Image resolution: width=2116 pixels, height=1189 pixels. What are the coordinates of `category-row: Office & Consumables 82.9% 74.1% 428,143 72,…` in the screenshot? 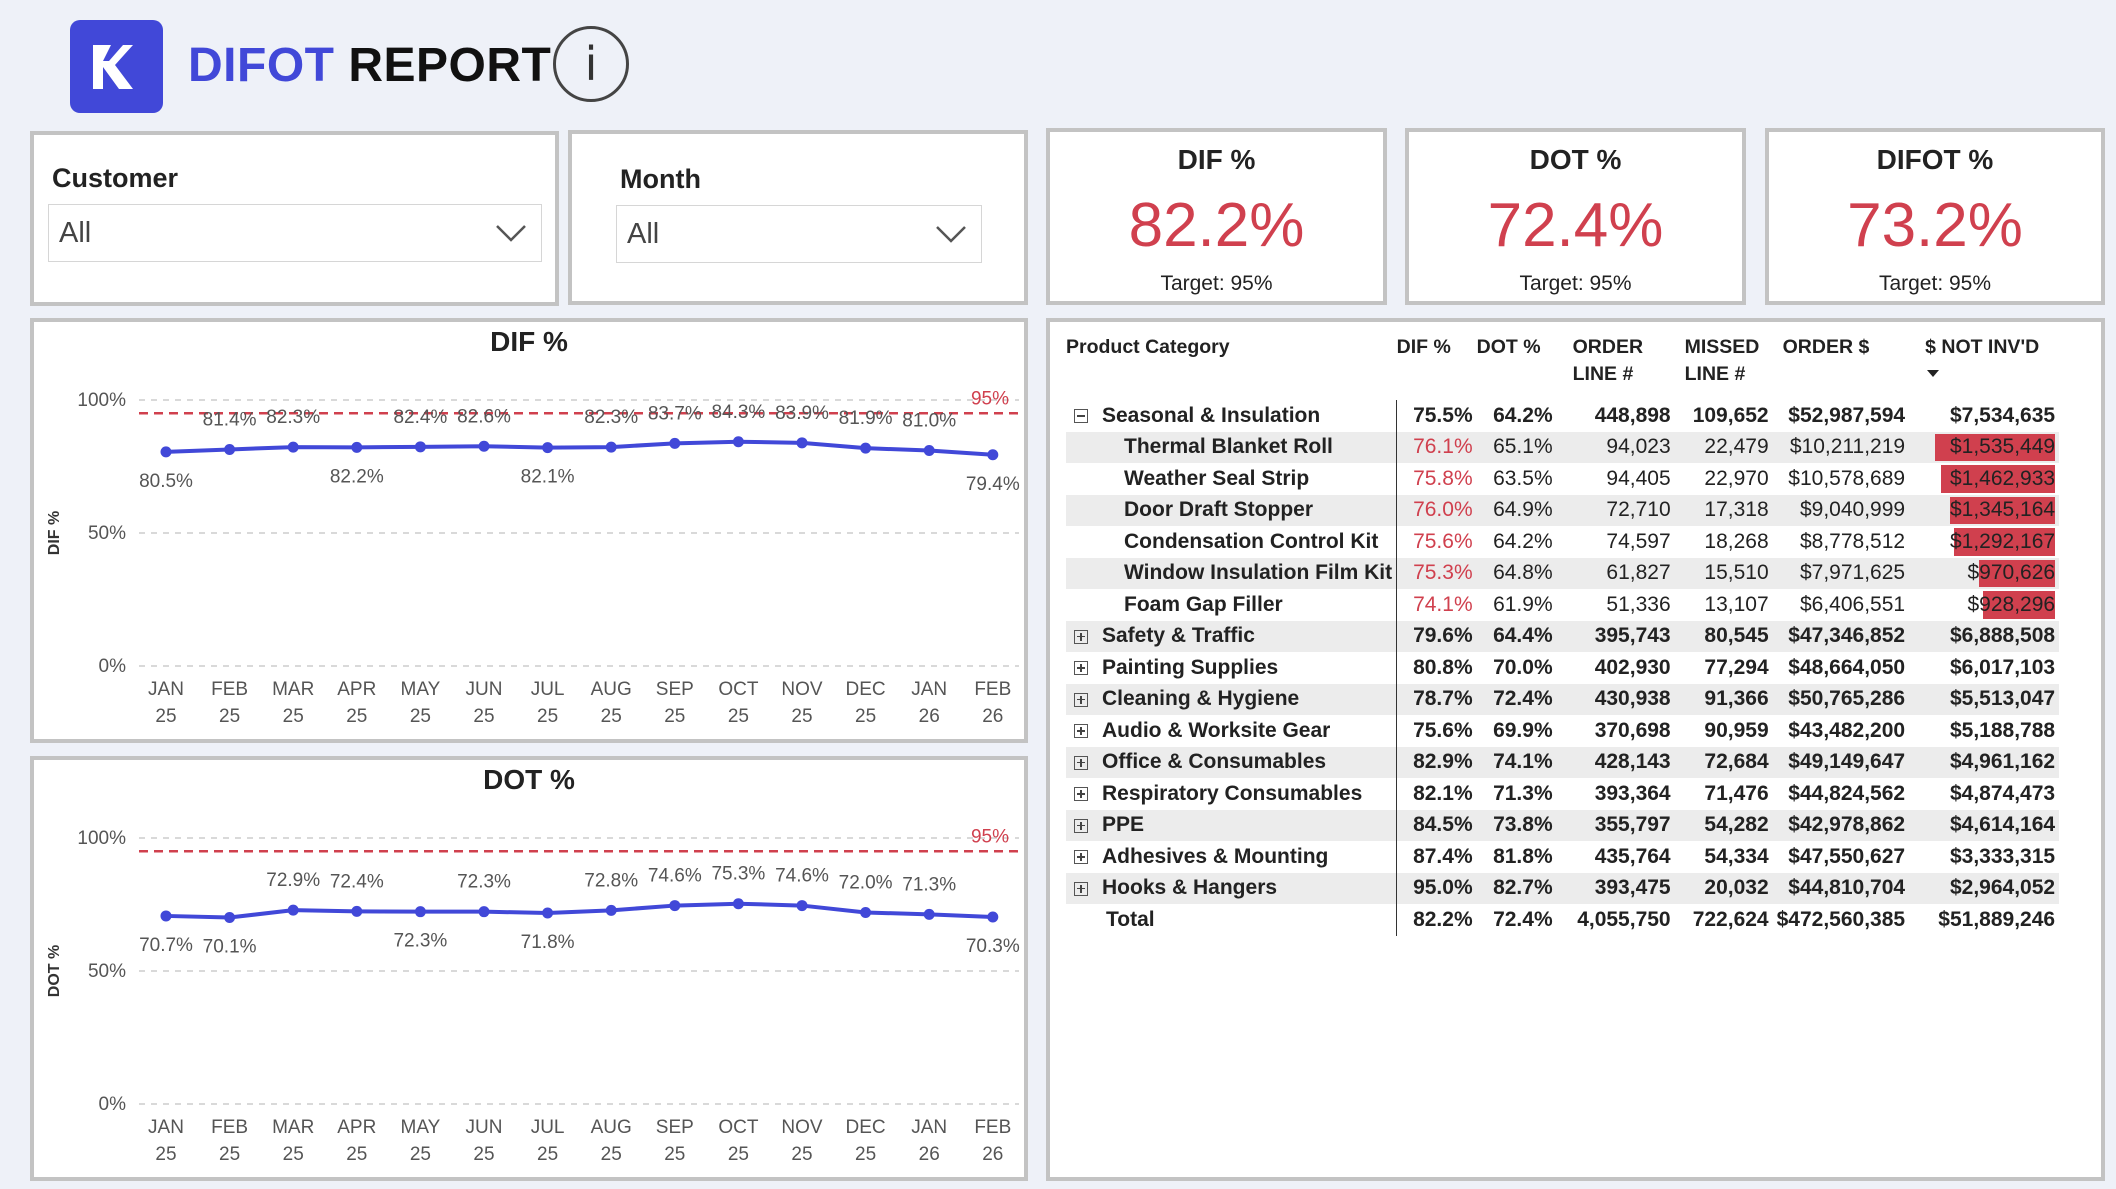 It's located at (1563, 762).